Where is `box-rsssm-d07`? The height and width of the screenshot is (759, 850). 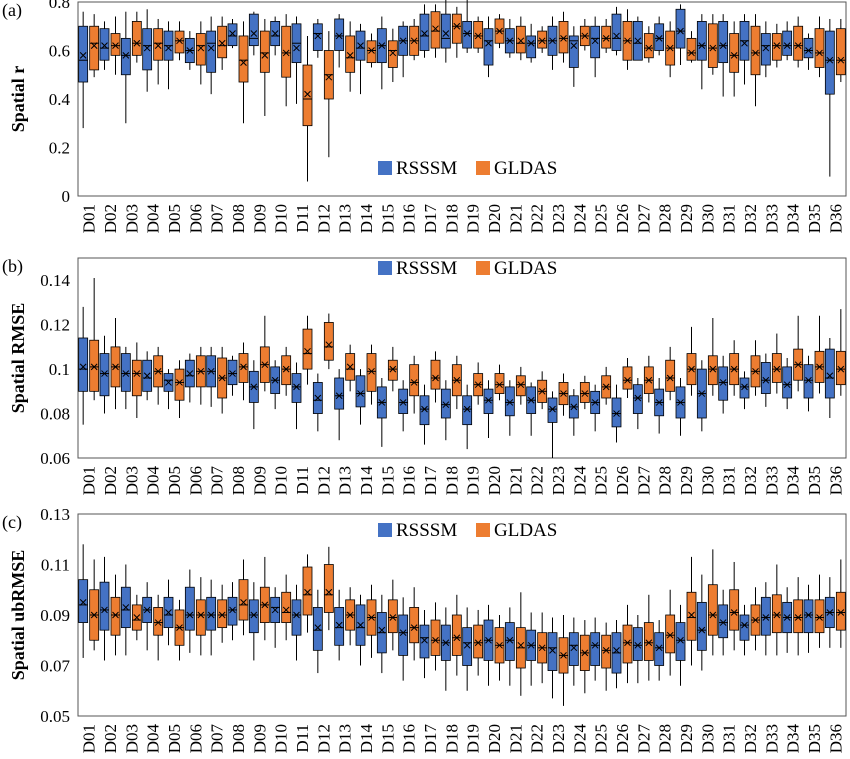 box-rsssm-d07 is located at coordinates (211, 617).